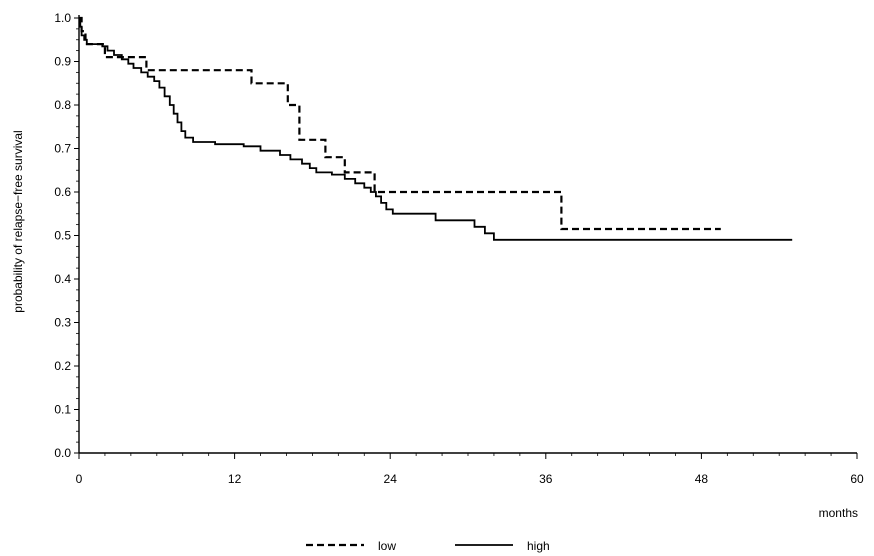 Image resolution: width=874 pixels, height=556 pixels. I want to click on y-tick-label: 0.0, so click(62, 453).